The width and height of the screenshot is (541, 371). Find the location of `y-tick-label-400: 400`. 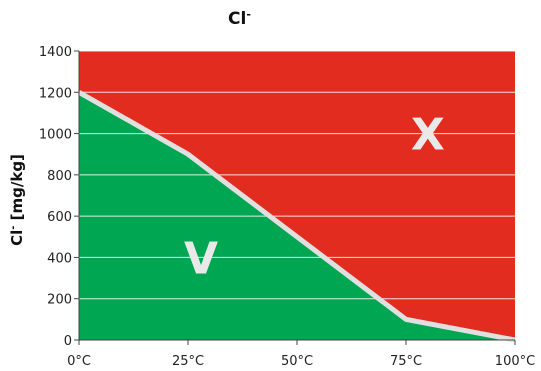

y-tick-label-400: 400 is located at coordinates (59, 258).